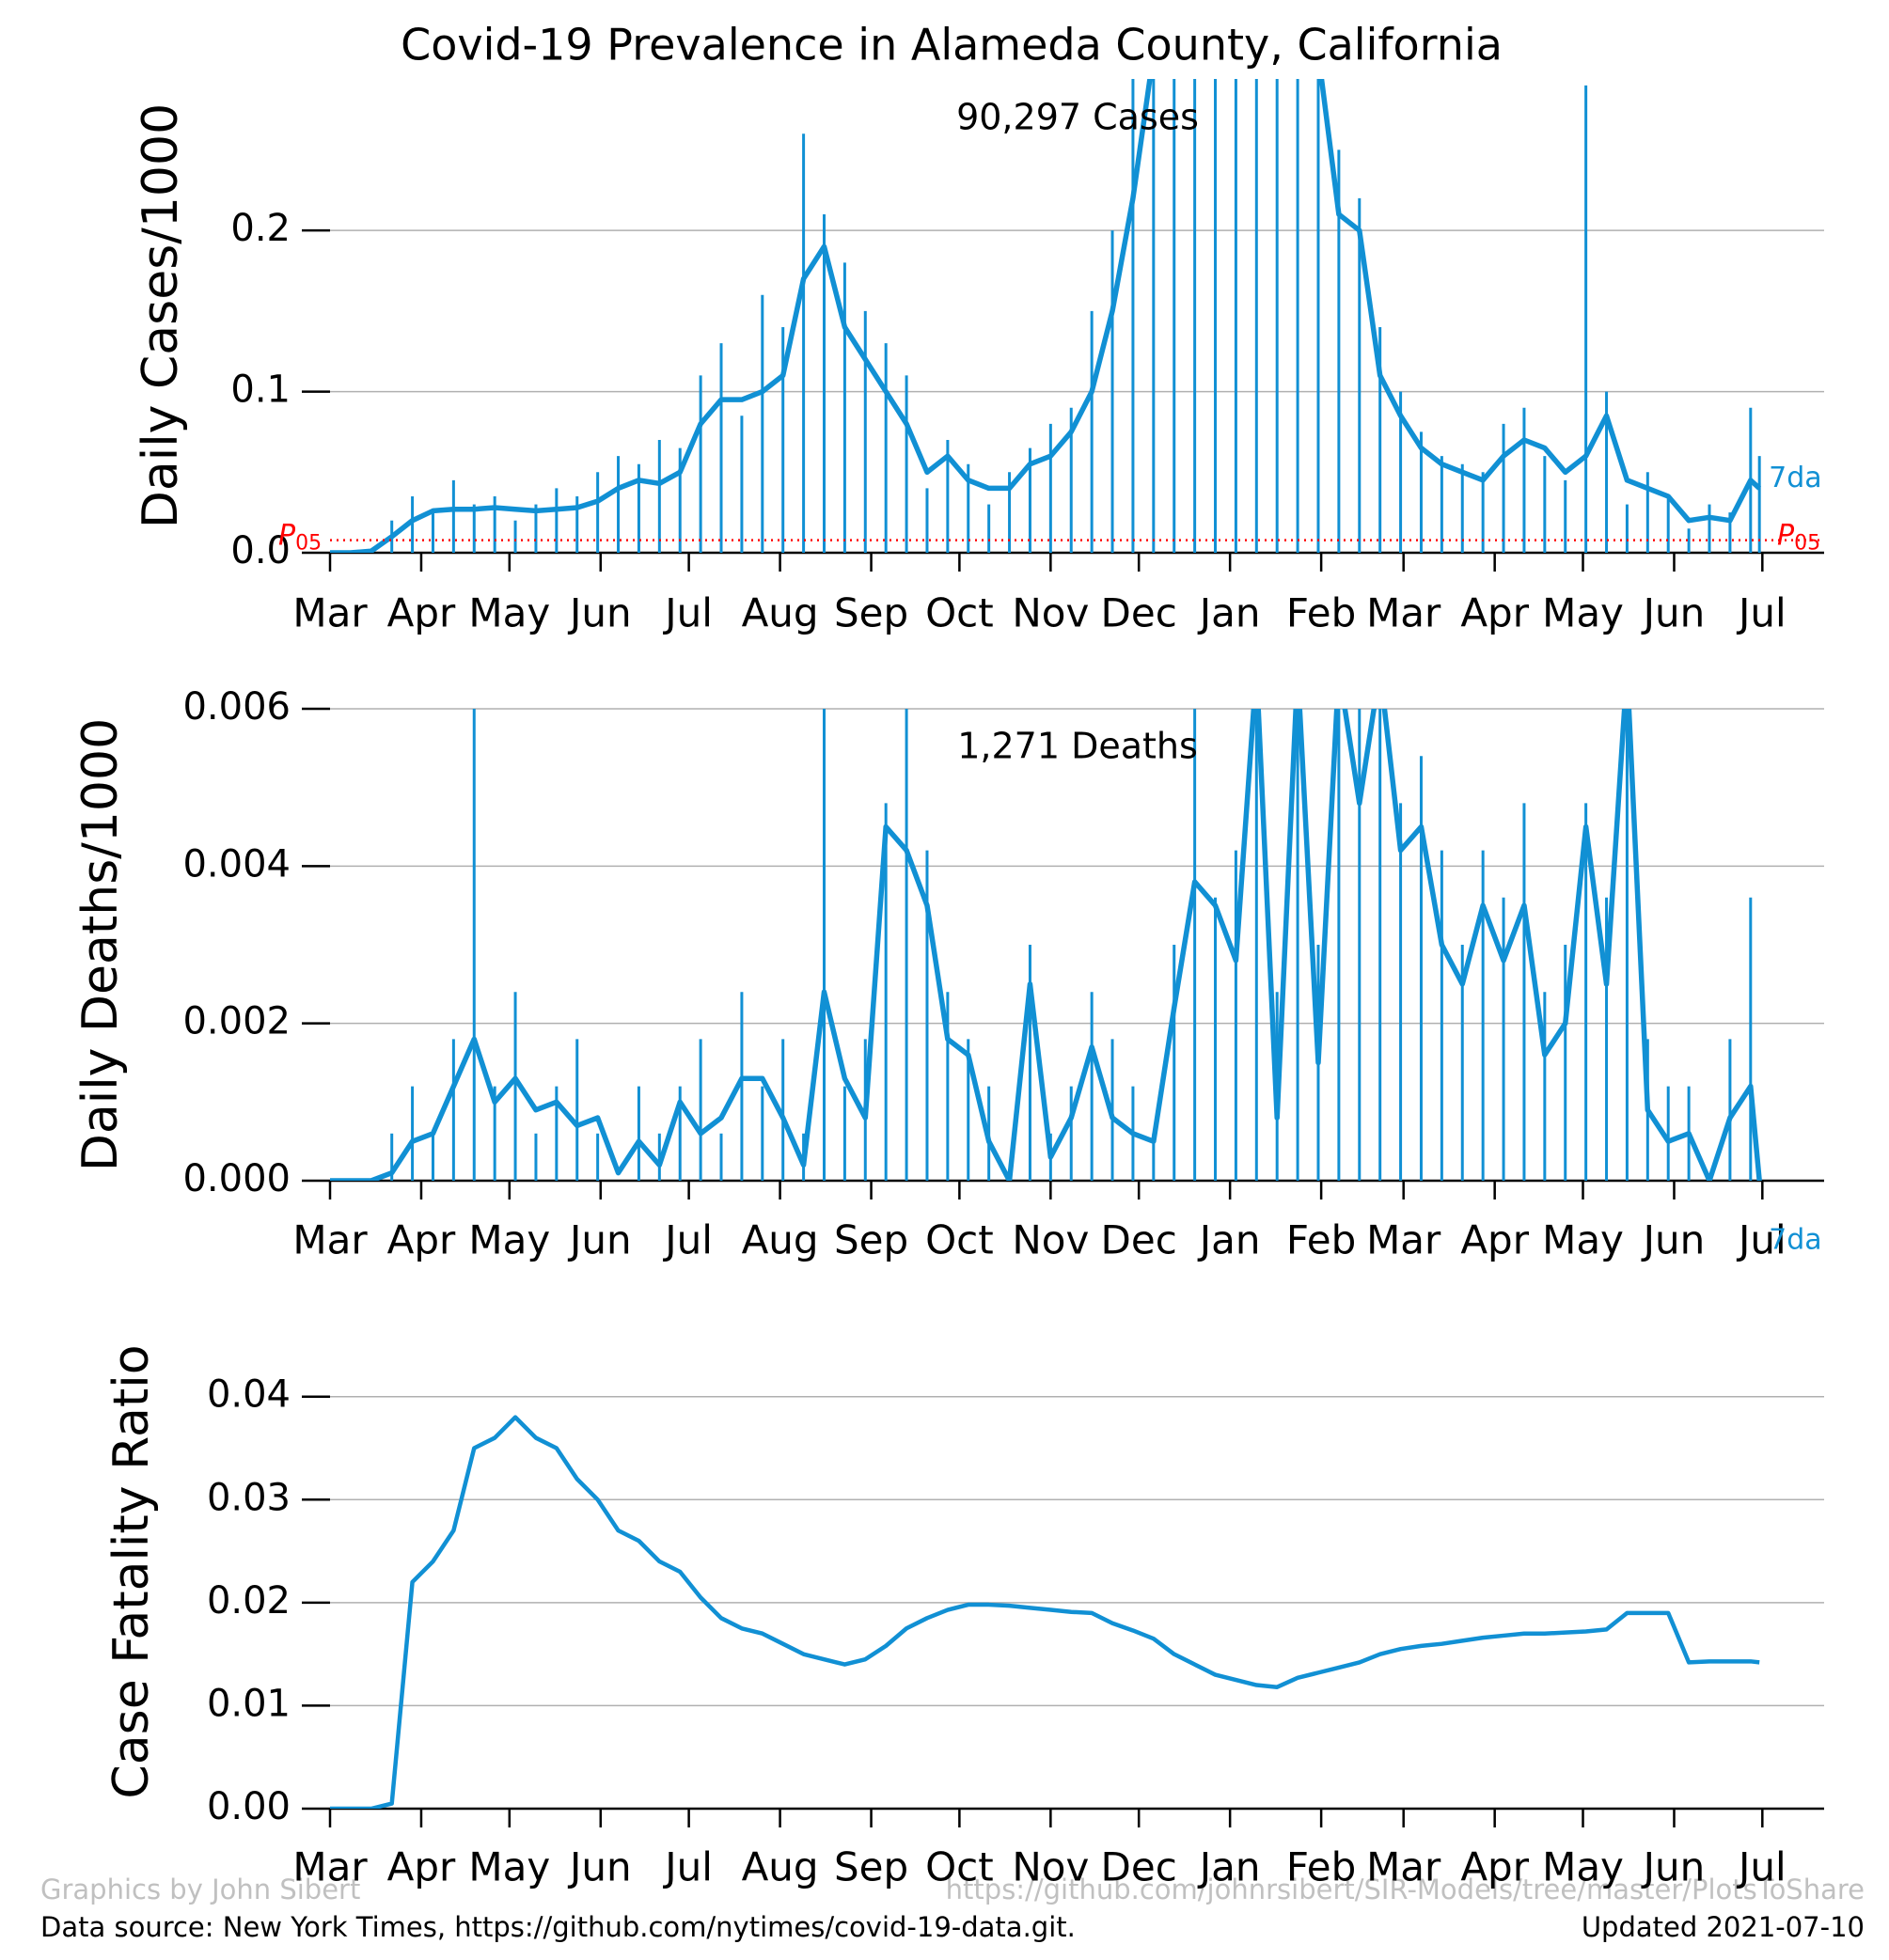  Describe the element at coordinates (260, 228) in the screenshot. I see `y-tick-label: 0.2` at that location.